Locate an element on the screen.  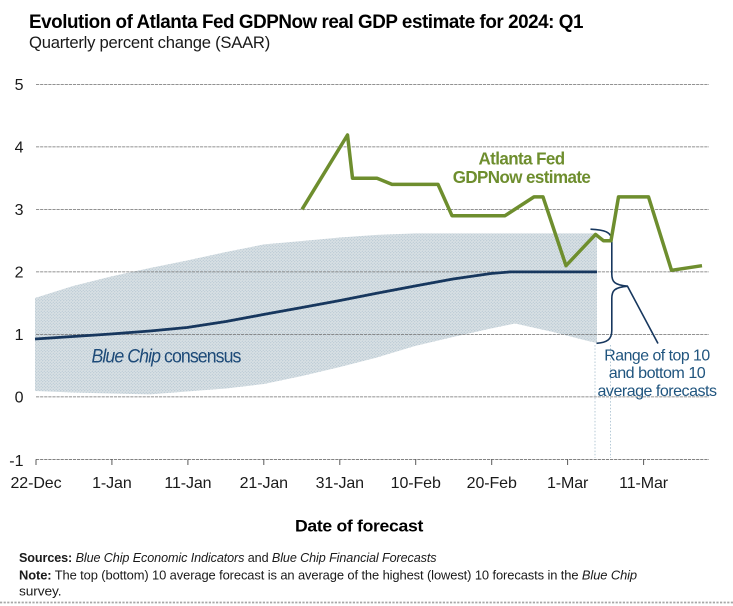
svg-text: Date of forecast is located at coordinates (359, 526).